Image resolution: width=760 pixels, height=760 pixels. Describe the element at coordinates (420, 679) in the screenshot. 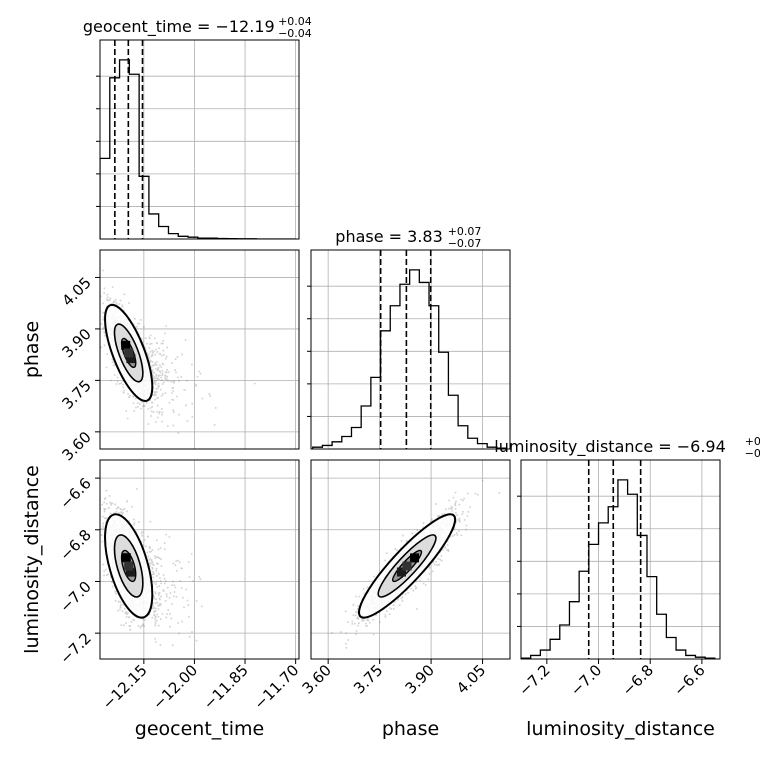

I see `x-tick-label-phase: 3.90` at that location.